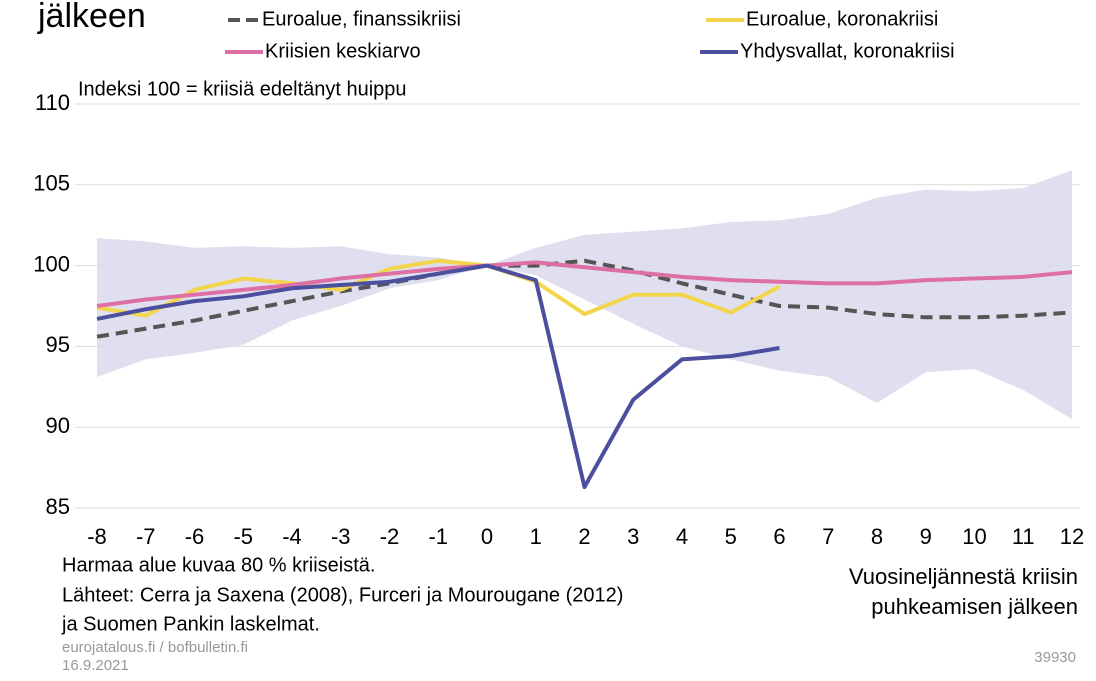  What do you see at coordinates (155, 647) in the screenshot?
I see `source: eurojatalous.fi / bofbulletin.fi` at bounding box center [155, 647].